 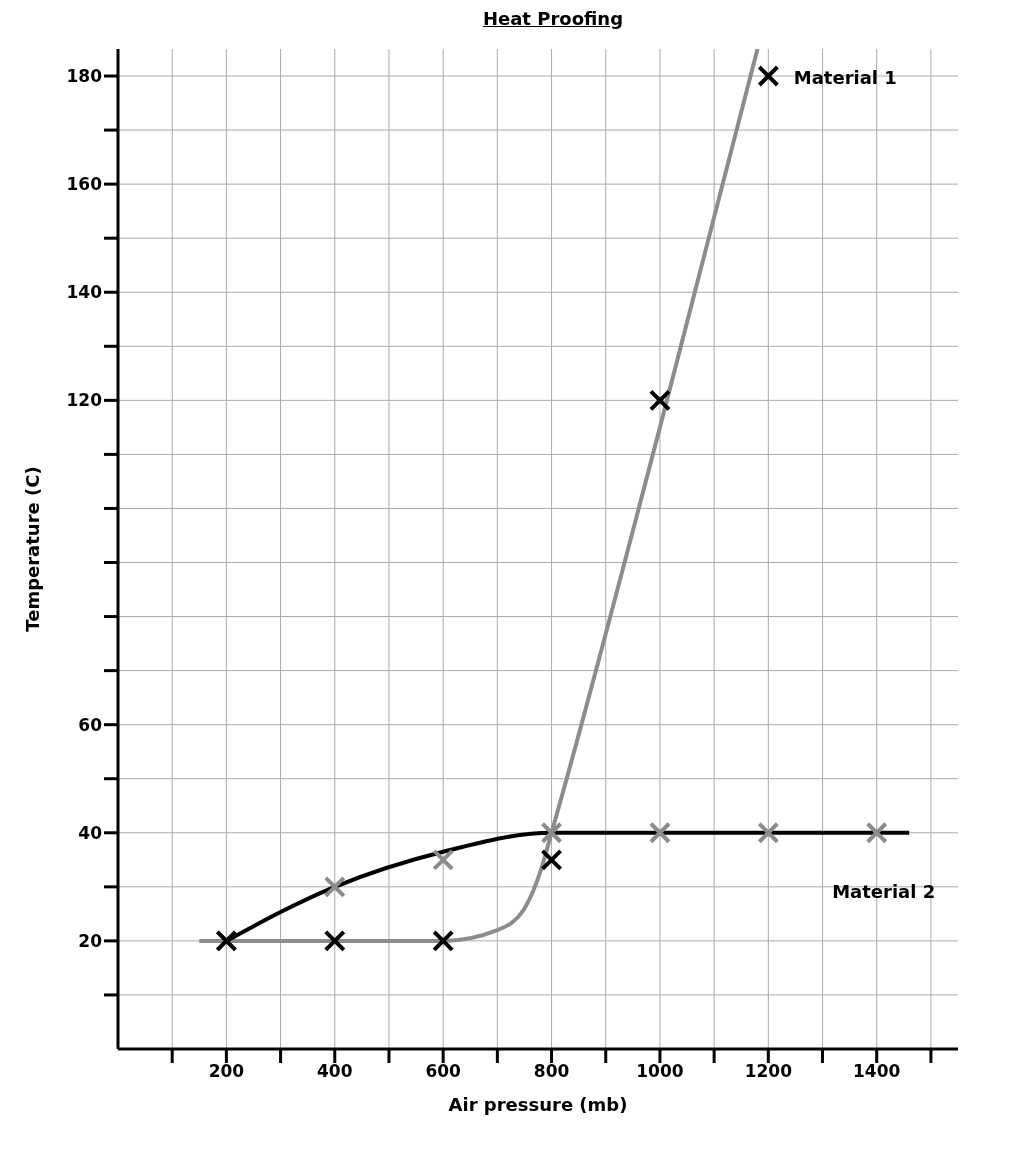 What do you see at coordinates (768, 1071) in the screenshot?
I see `x-tick-label: 1200` at bounding box center [768, 1071].